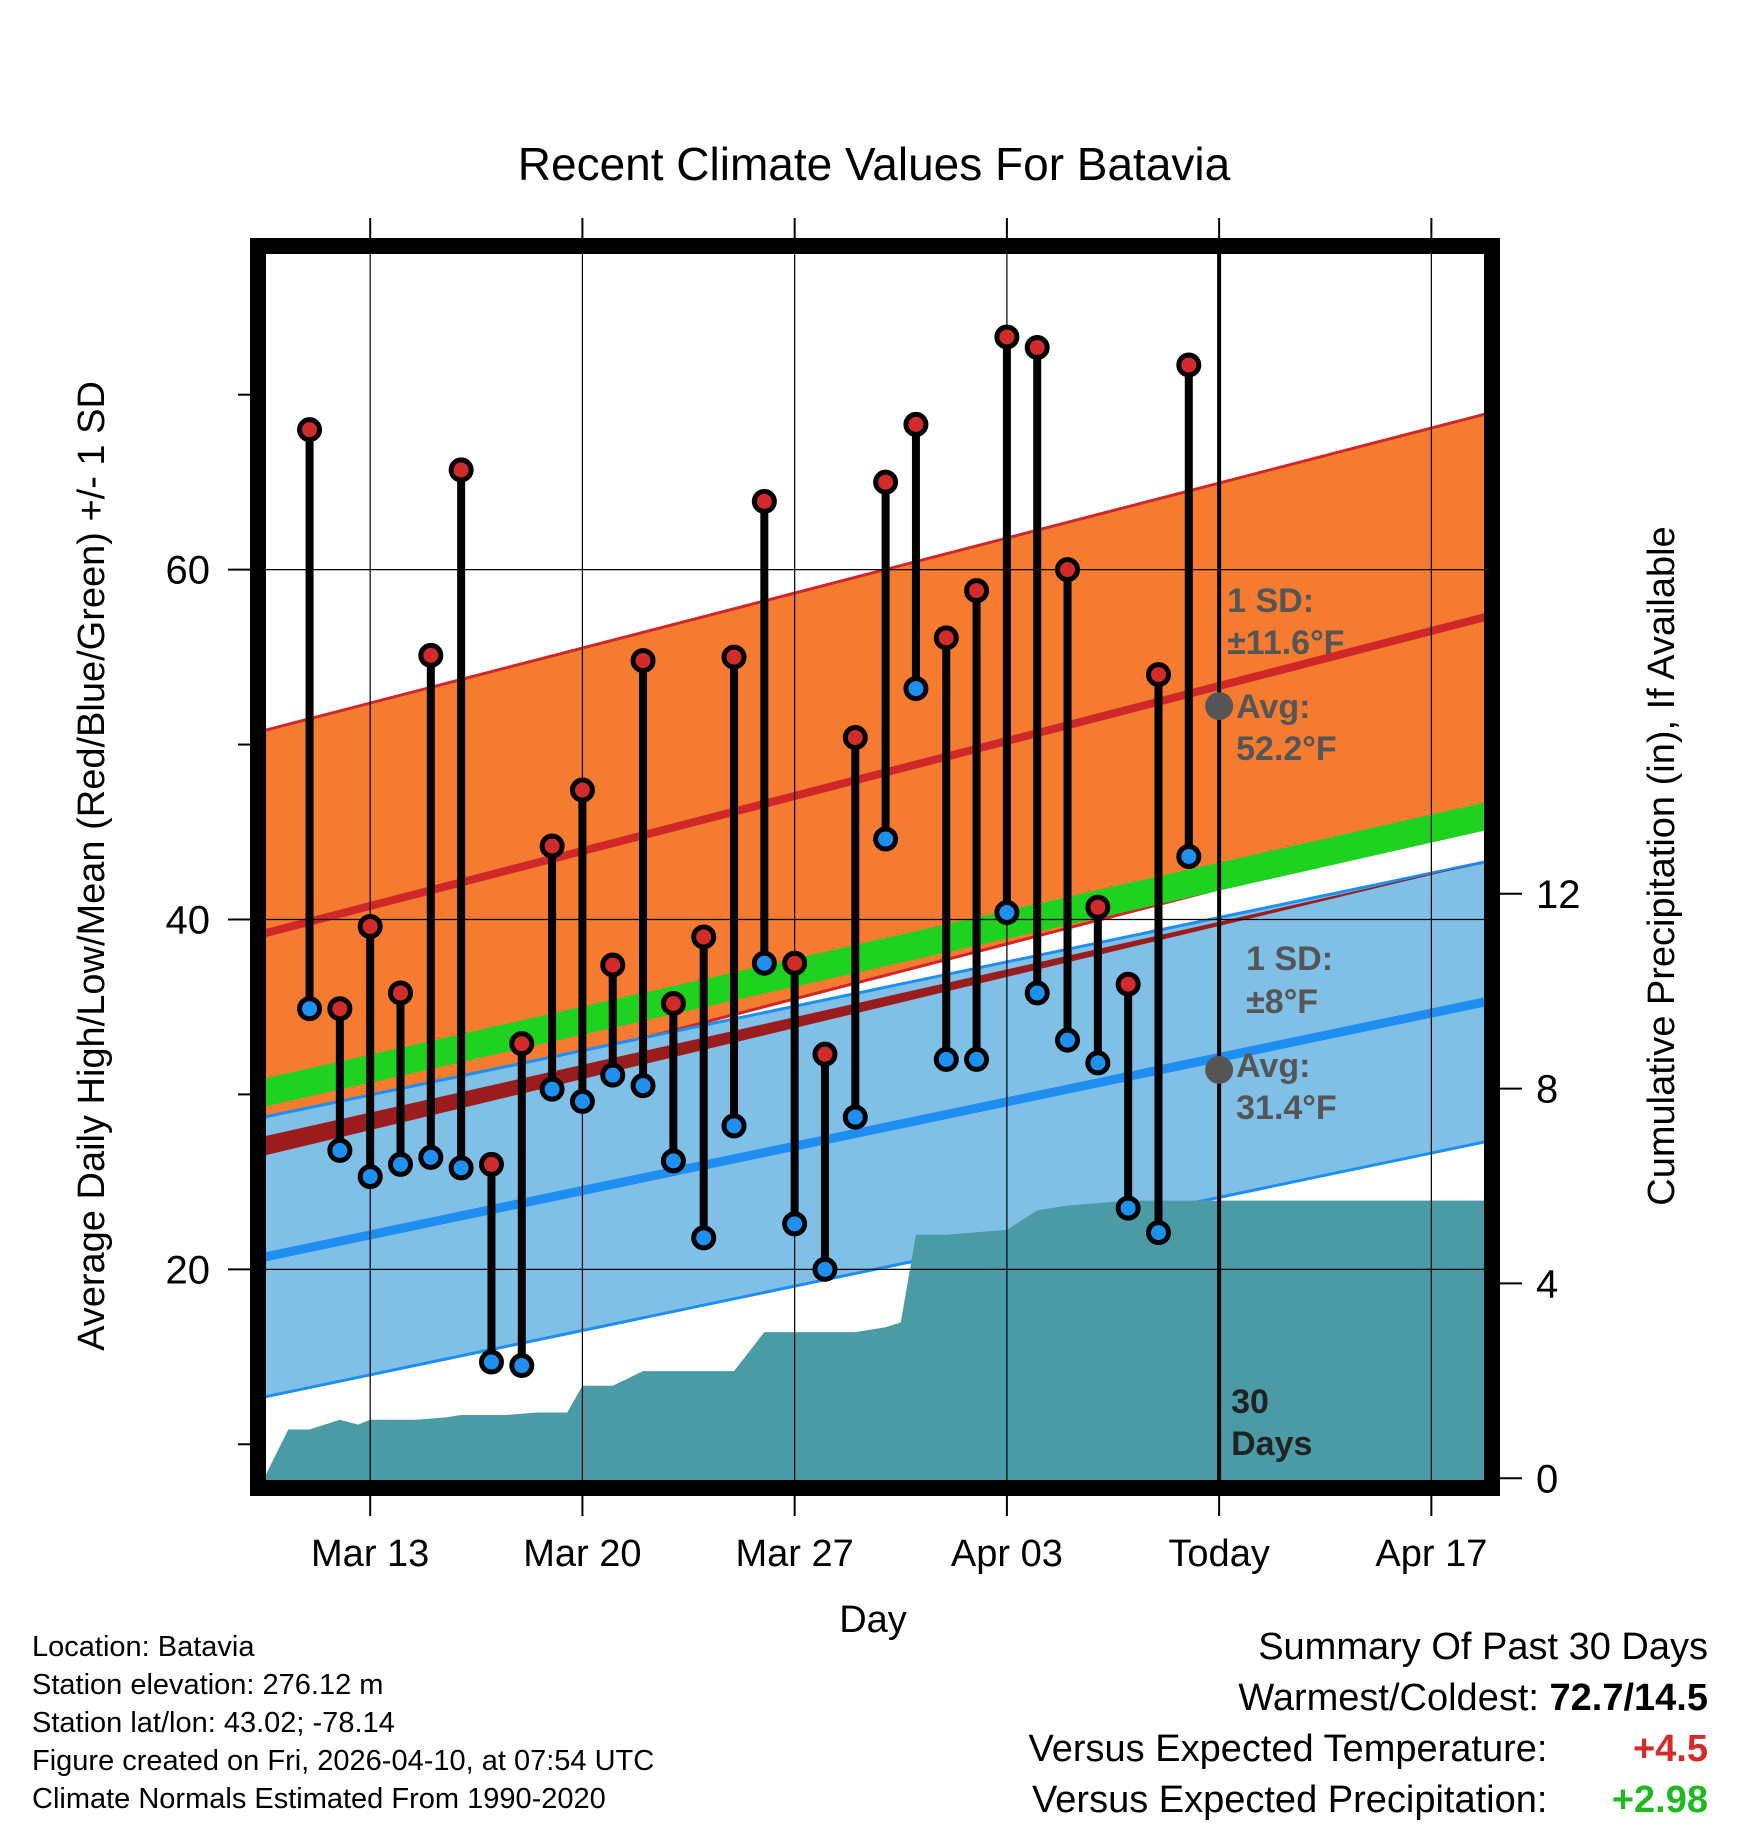  I want to click on high-avg-value: 52.2°F, so click(1286, 749).